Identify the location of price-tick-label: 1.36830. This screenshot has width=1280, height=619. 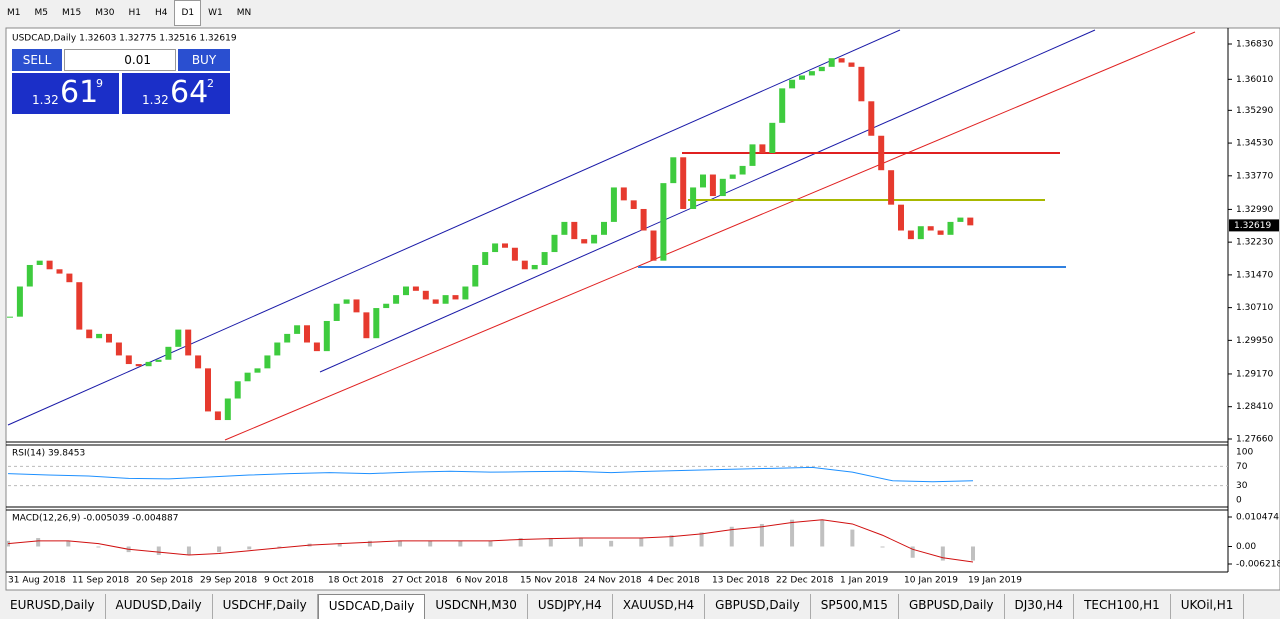
(1254, 45).